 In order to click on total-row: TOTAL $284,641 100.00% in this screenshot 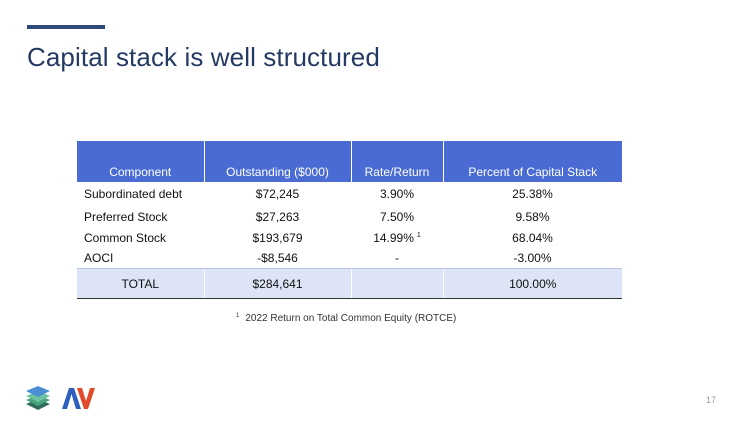, I will do `click(349, 283)`.